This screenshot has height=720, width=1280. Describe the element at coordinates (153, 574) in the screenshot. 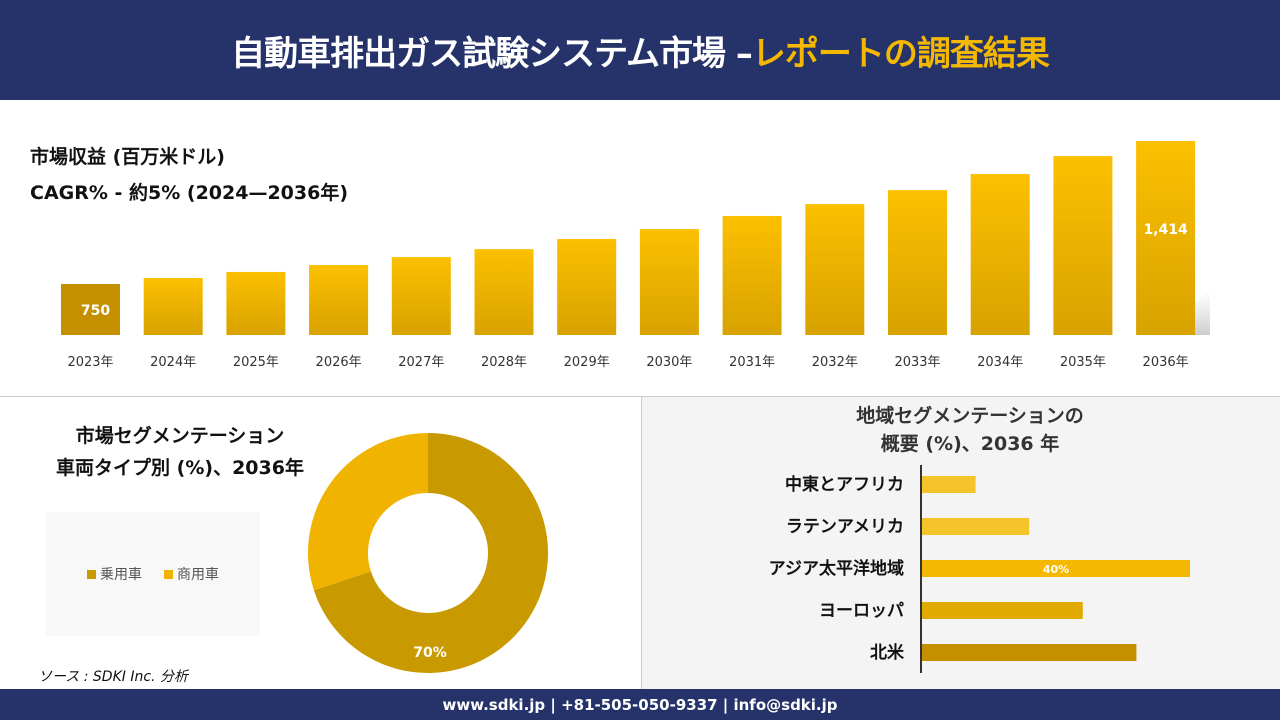

I see `pie-legend: 乗用車 商用車` at that location.